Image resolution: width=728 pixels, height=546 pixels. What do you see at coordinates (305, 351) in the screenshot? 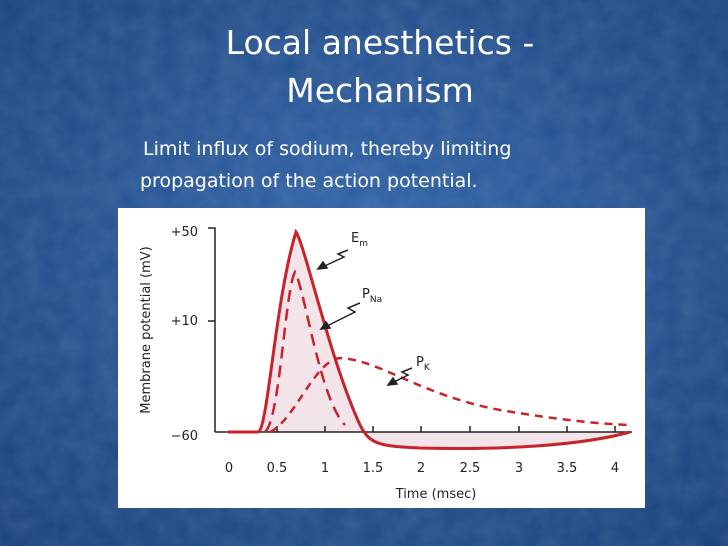
I see `pna-curve` at bounding box center [305, 351].